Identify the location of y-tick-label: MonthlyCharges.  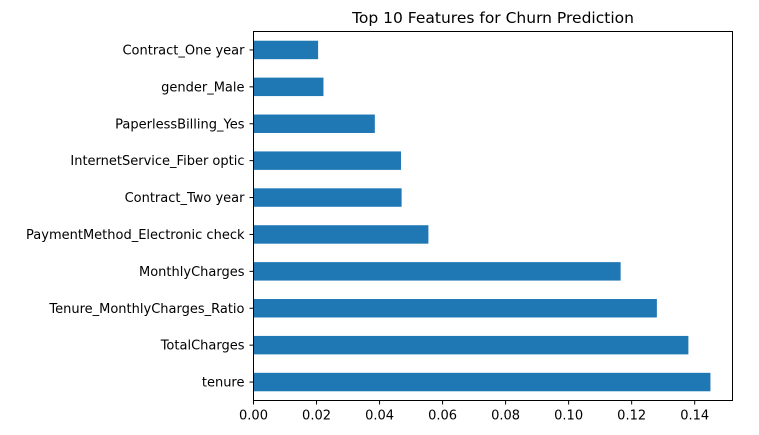
(192, 272).